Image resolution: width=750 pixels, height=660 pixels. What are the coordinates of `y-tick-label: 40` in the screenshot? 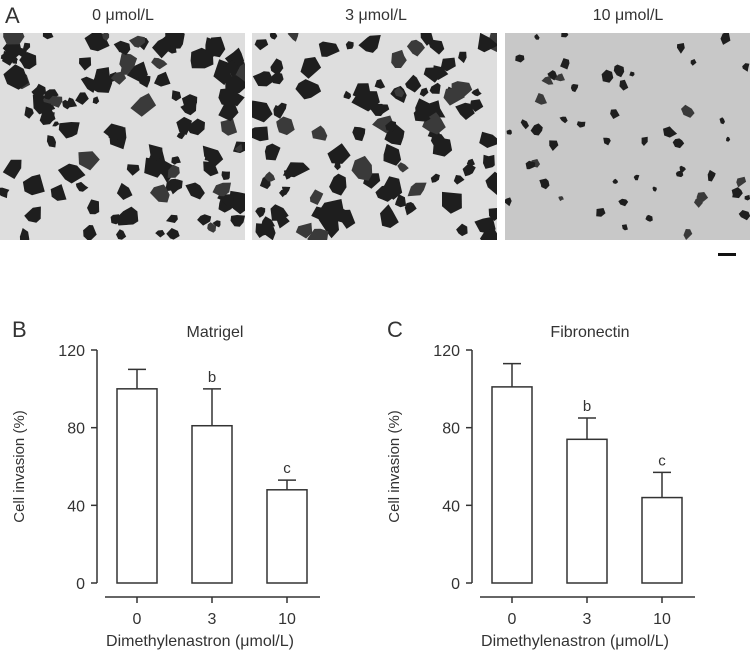 It's located at (76, 506).